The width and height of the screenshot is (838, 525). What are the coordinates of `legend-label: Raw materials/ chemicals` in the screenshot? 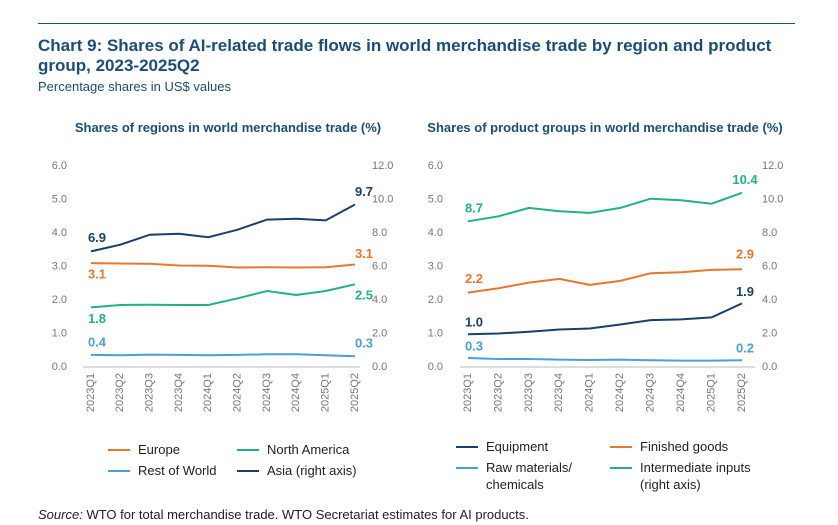 It's located at (529, 476).